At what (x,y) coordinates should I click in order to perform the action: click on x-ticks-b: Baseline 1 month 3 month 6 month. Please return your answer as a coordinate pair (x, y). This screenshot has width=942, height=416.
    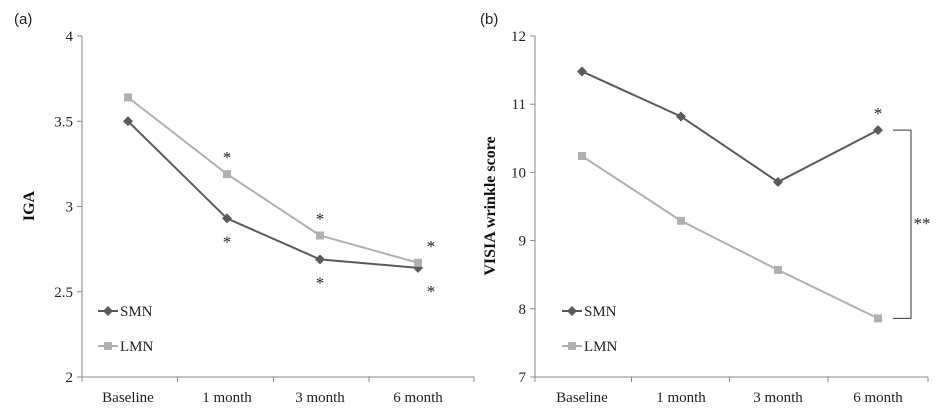
    Looking at the image, I should click on (731, 391).